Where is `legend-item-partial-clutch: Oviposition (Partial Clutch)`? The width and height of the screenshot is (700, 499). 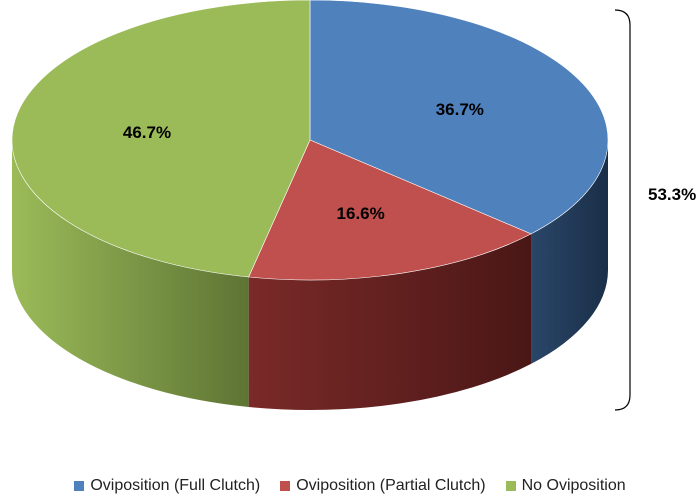 legend-item-partial-clutch: Oviposition (Partial Clutch) is located at coordinates (383, 486).